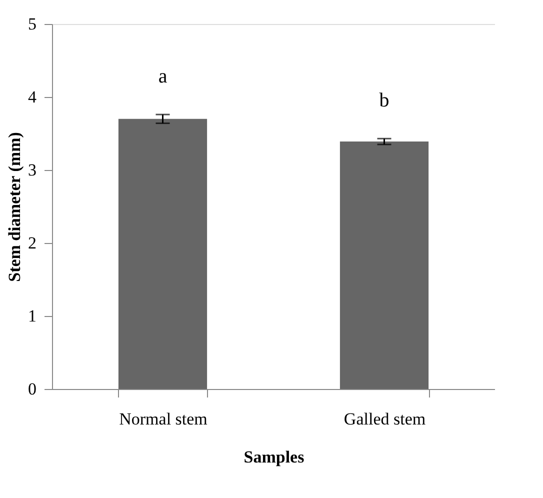 The width and height of the screenshot is (543, 498). What do you see at coordinates (32, 316) in the screenshot?
I see `y-tick-label: 1` at bounding box center [32, 316].